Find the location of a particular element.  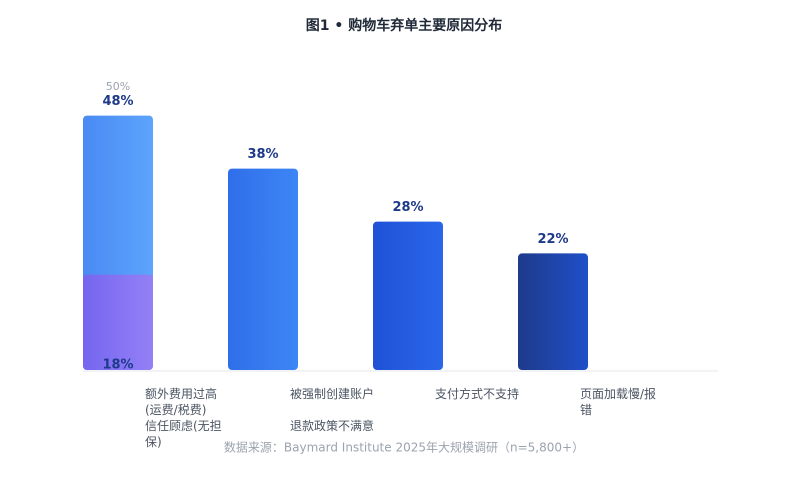

chart-title: 图1 • 购物车弃单主要原因分布 is located at coordinates (404, 25).